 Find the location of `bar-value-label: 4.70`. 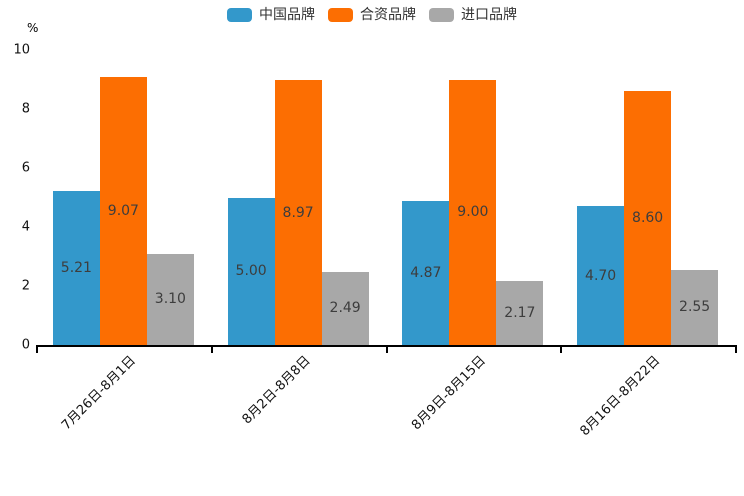

bar-value-label: 4.70 is located at coordinates (601, 275).